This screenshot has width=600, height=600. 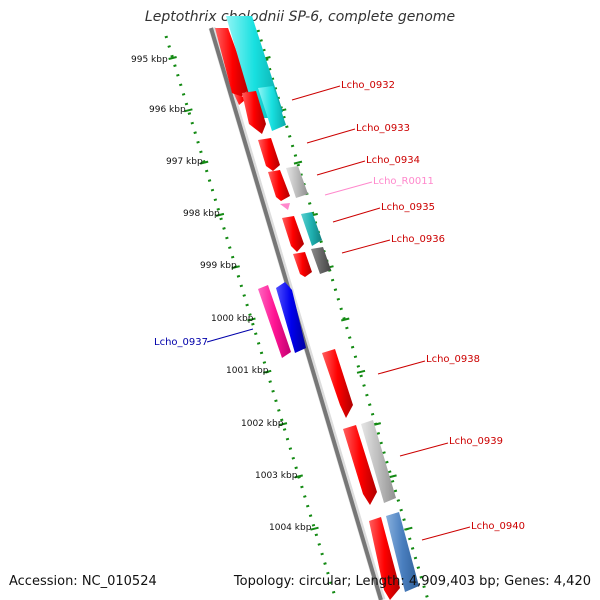 What do you see at coordinates (476, 441) in the screenshot?
I see `gene-label: Lcho_0939` at bounding box center [476, 441].